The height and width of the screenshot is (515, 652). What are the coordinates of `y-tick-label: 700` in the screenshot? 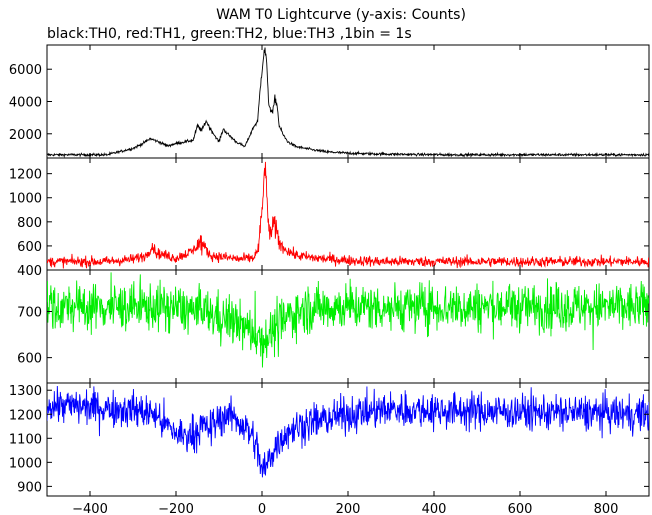 It's located at (29, 313).